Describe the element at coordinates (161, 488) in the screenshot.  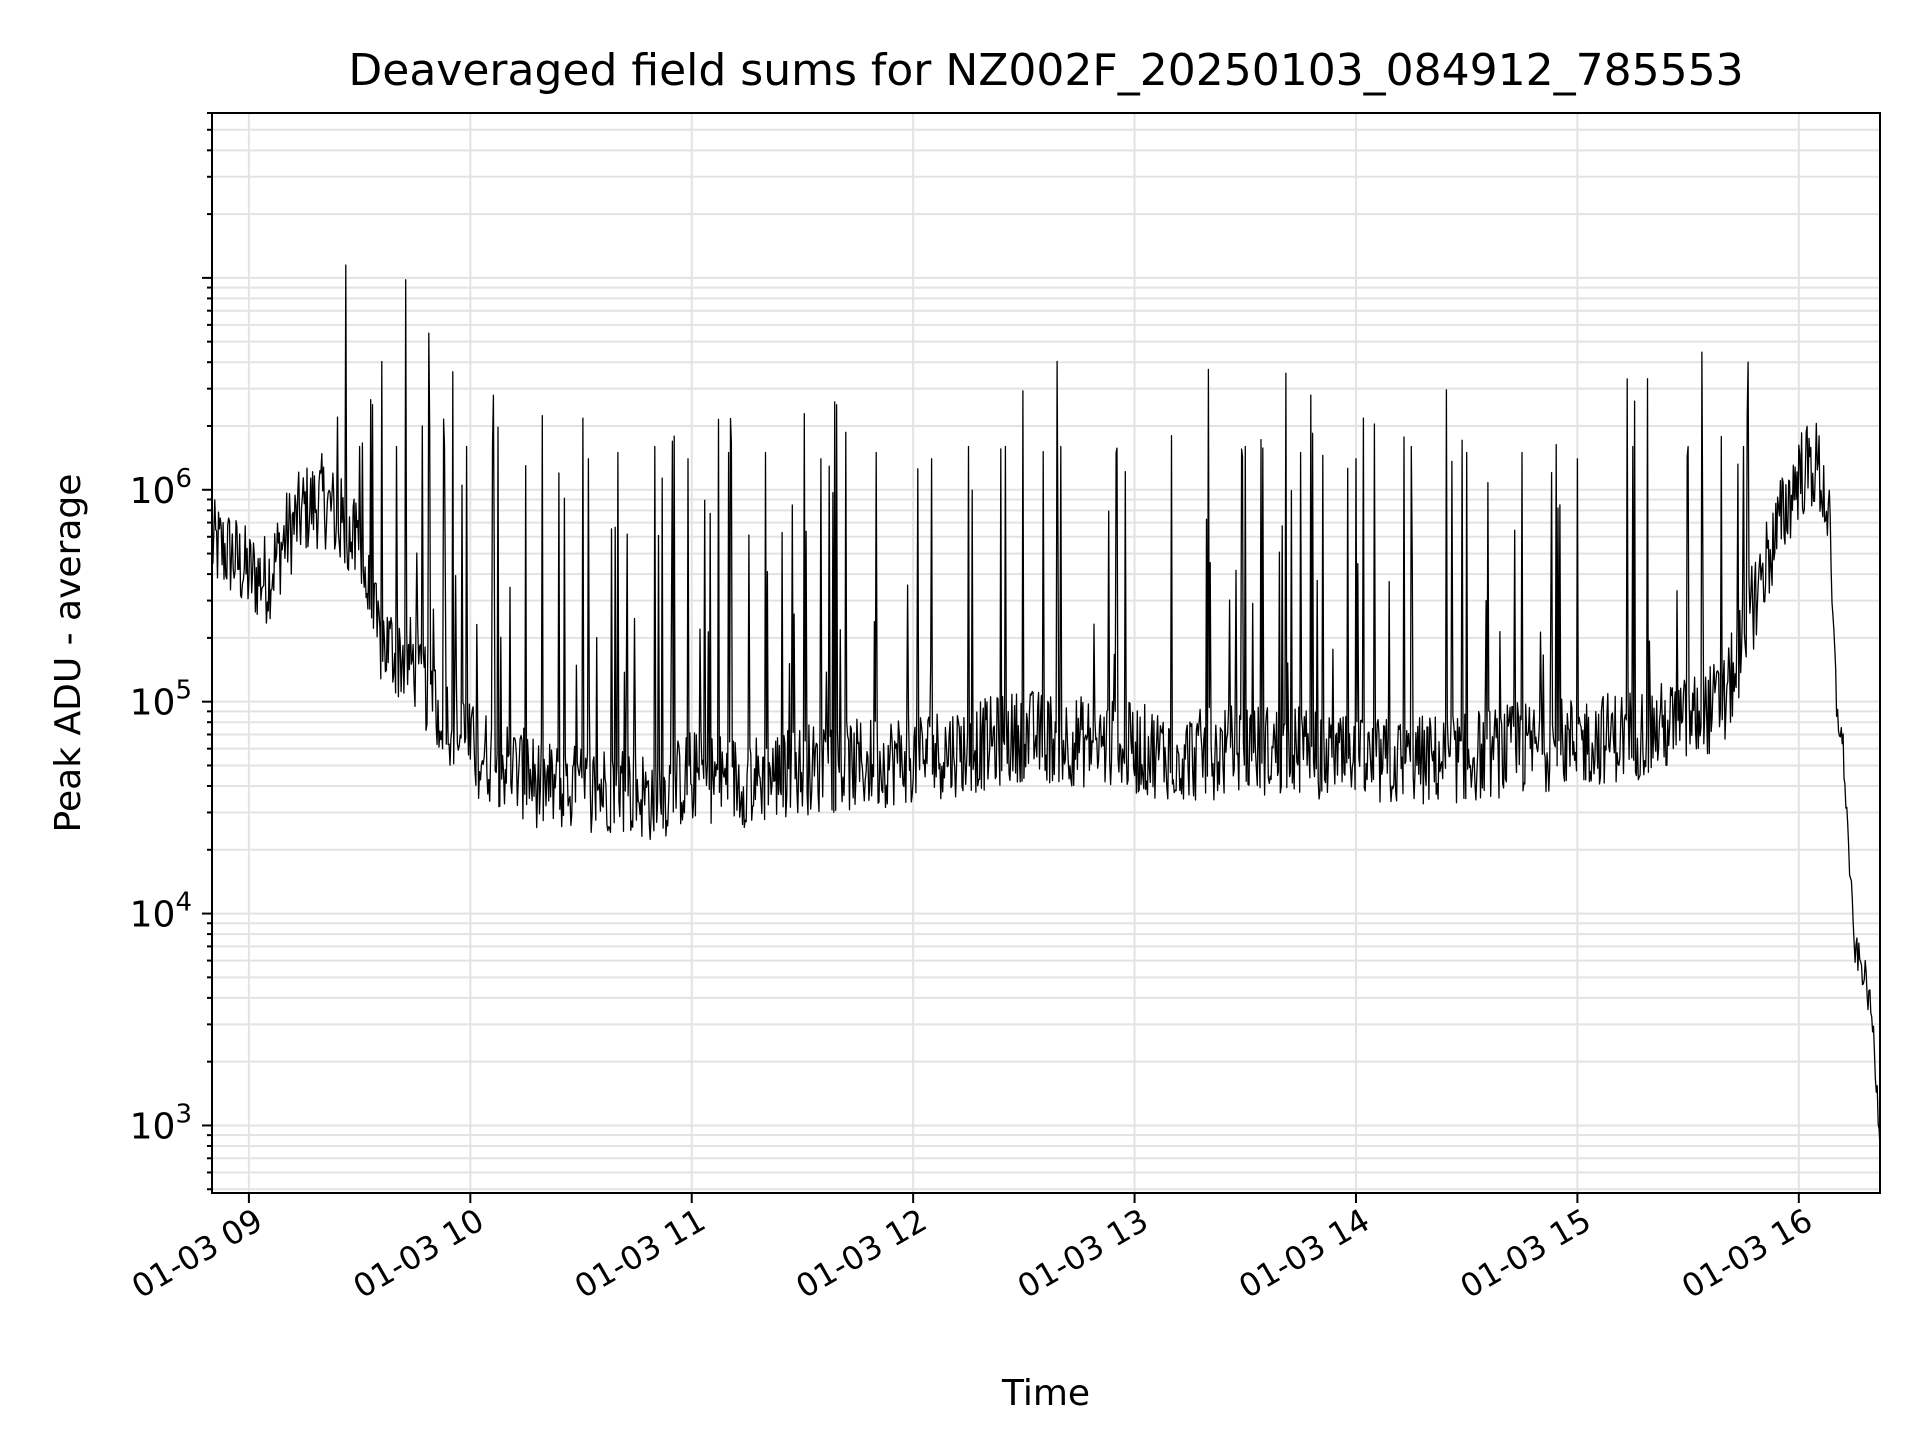
I see `y-tick-label: 10⁶` at that location.